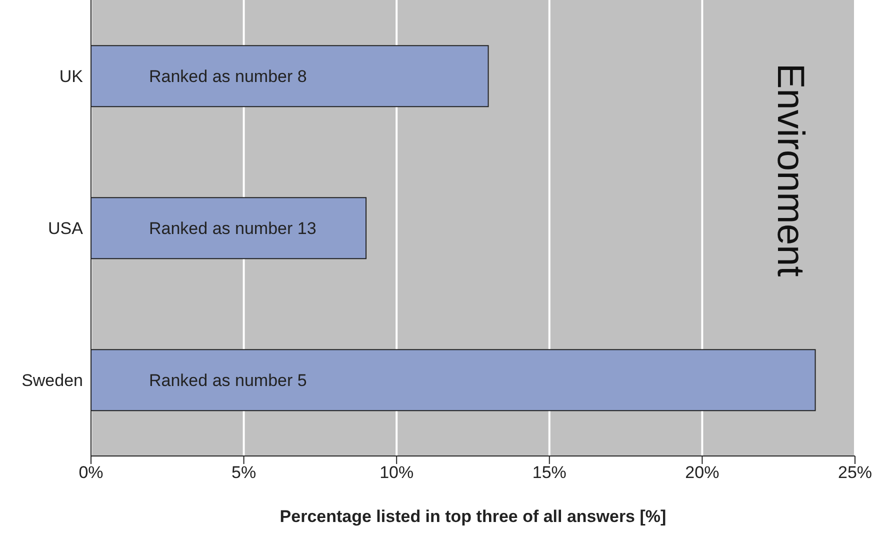  What do you see at coordinates (91, 472) in the screenshot?
I see `x-tick-label: 0%` at bounding box center [91, 472].